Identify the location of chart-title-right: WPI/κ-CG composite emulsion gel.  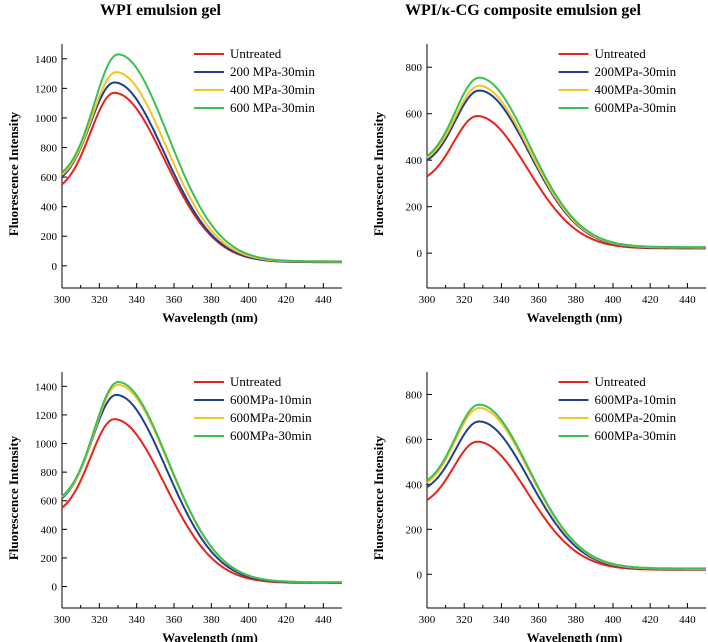
(523, 10).